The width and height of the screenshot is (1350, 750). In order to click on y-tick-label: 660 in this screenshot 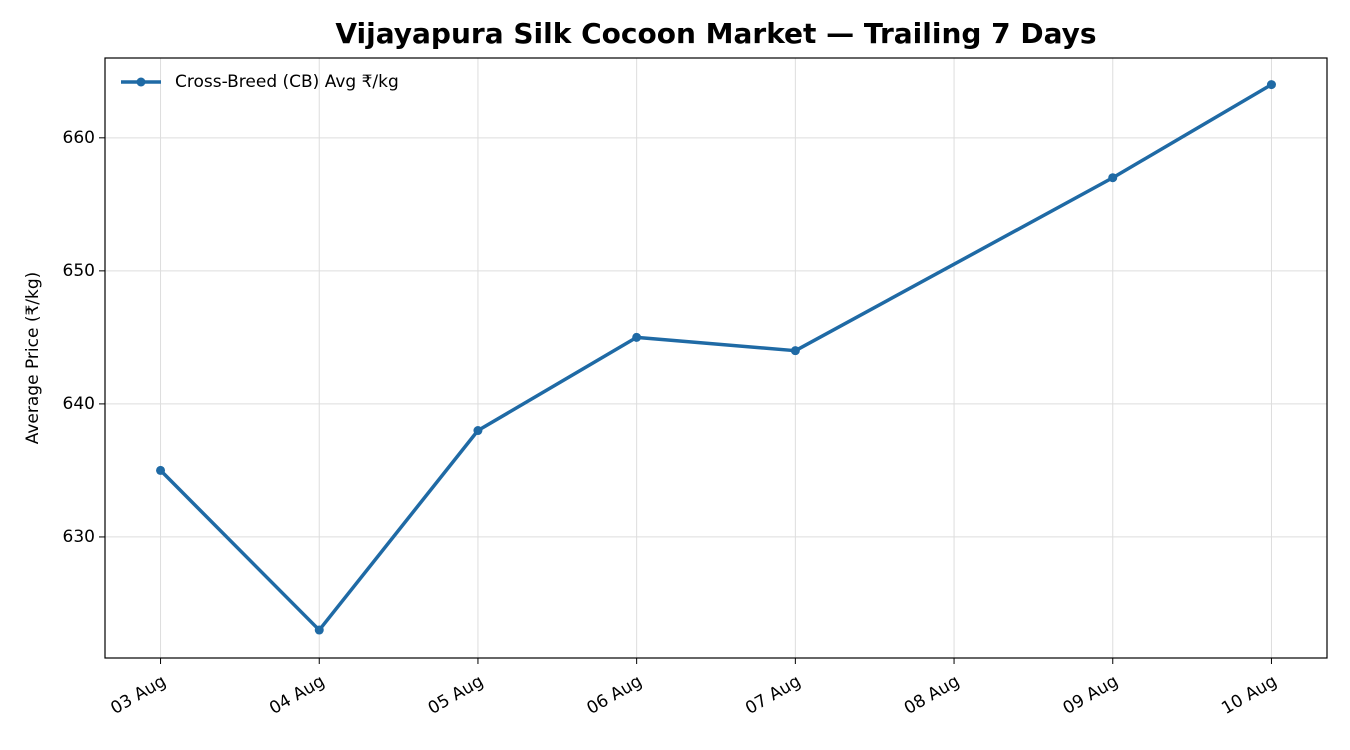, I will do `click(79, 138)`.